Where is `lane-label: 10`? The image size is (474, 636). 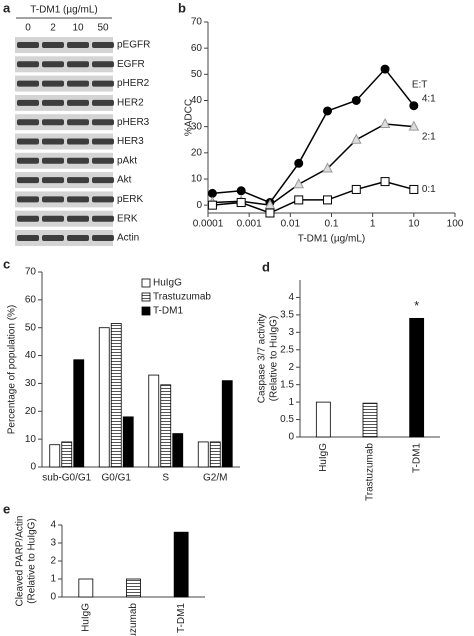
lane-label: 10 is located at coordinates (78, 28).